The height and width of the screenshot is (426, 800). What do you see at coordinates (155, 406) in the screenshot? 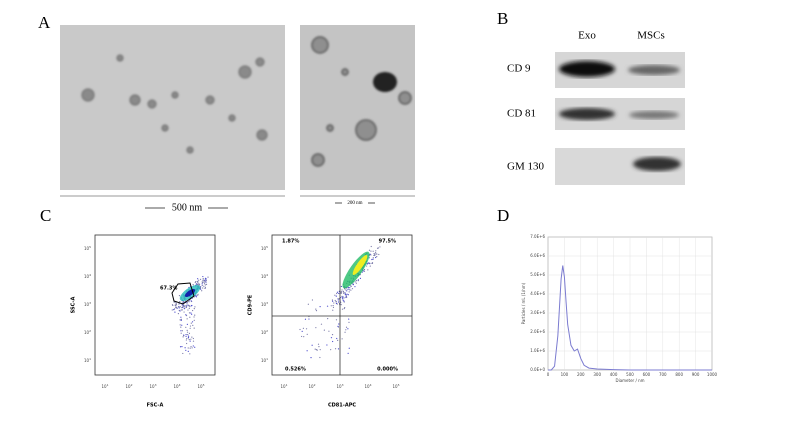
I see `x-axis-label: FSC-A` at bounding box center [155, 406].